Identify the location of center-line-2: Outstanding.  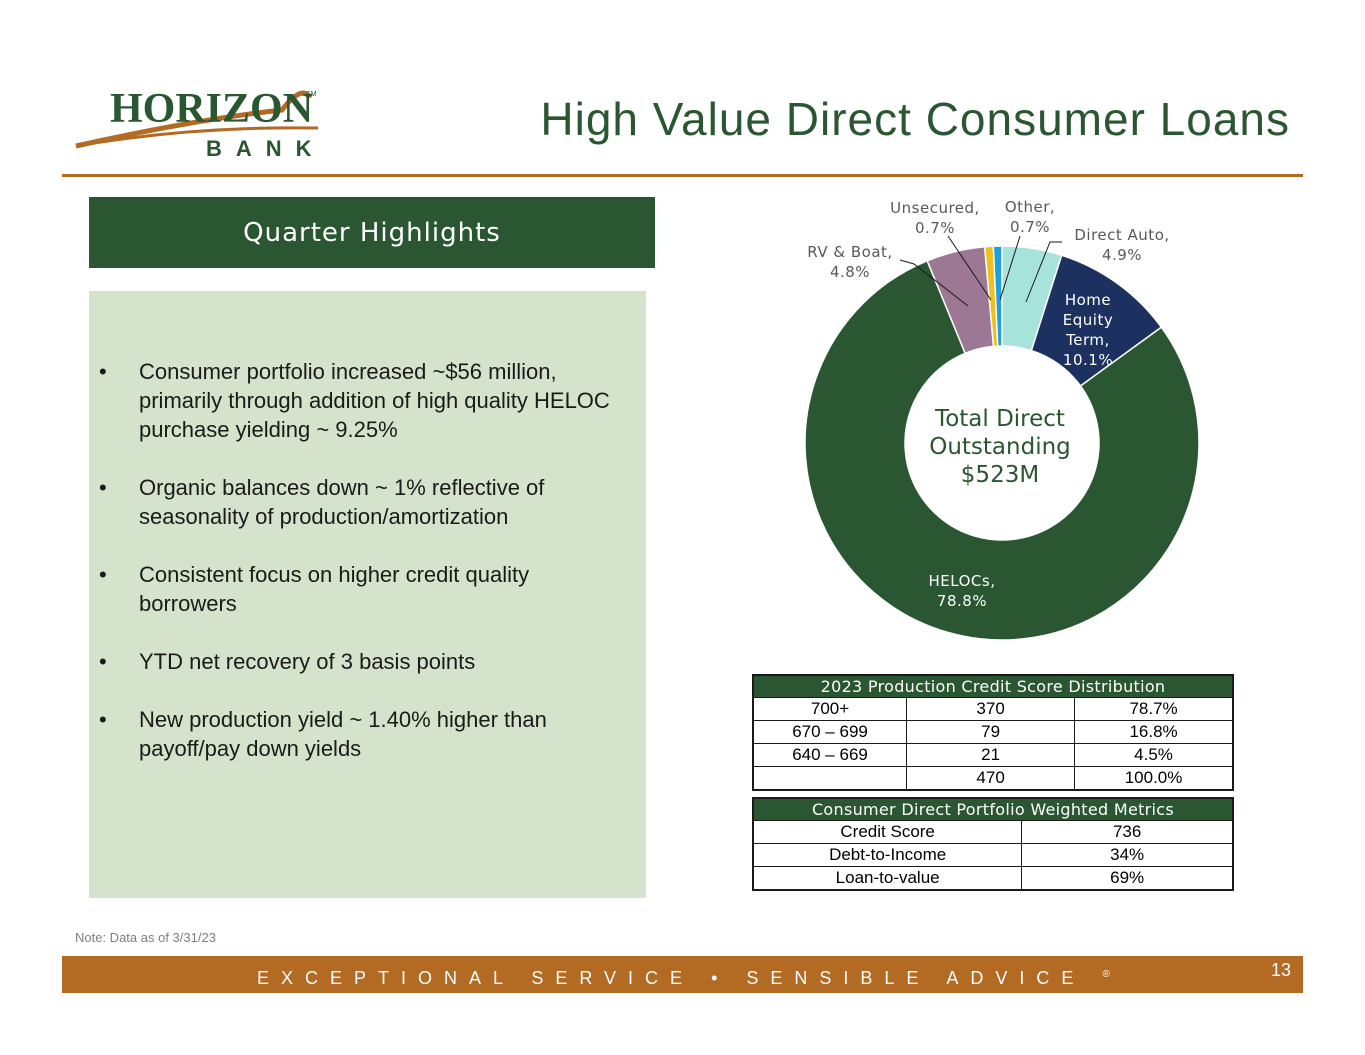
(1000, 447).